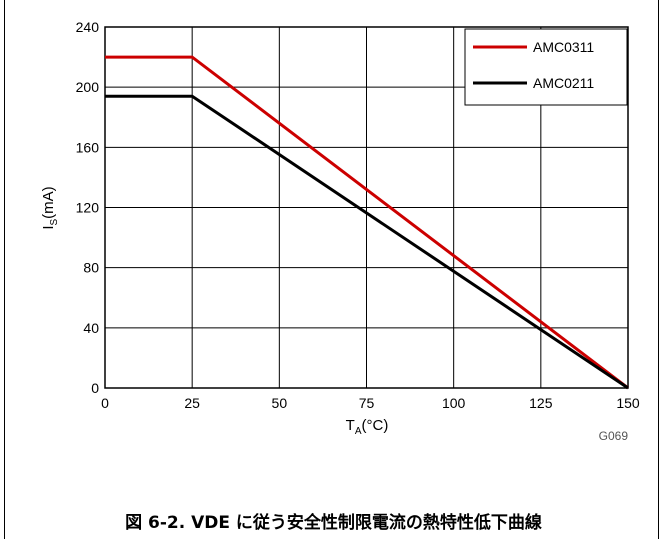 This screenshot has height=539, width=667. What do you see at coordinates (88, 87) in the screenshot?
I see `y-tick-label: 200` at bounding box center [88, 87].